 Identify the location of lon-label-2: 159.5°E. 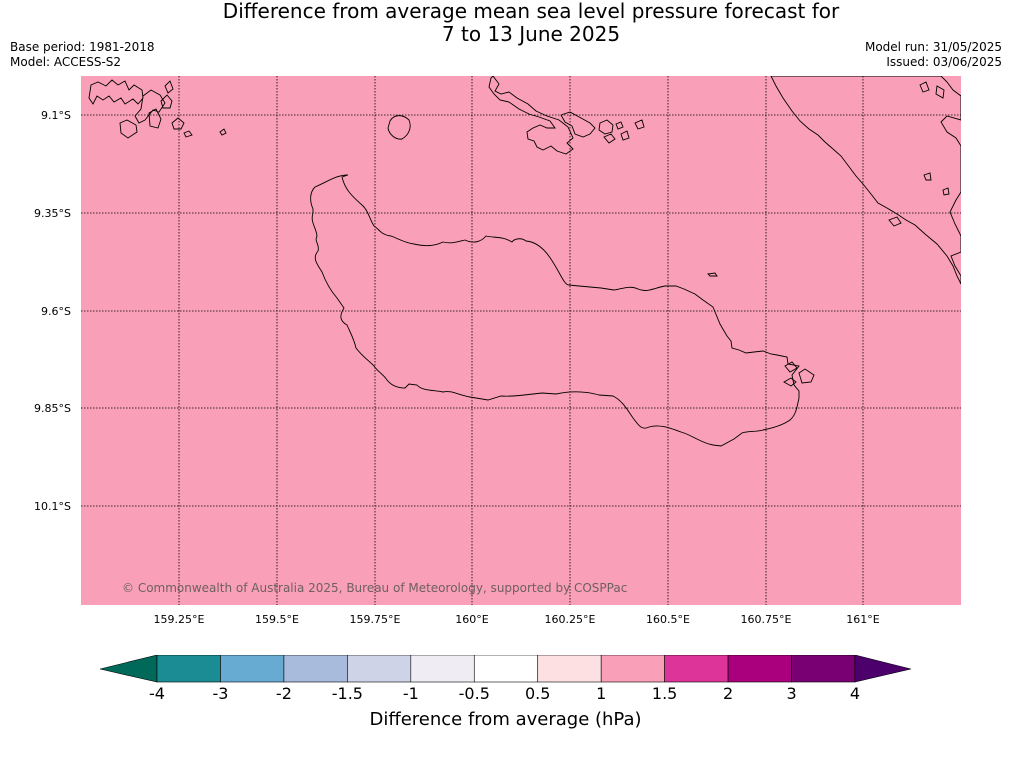
(277, 619).